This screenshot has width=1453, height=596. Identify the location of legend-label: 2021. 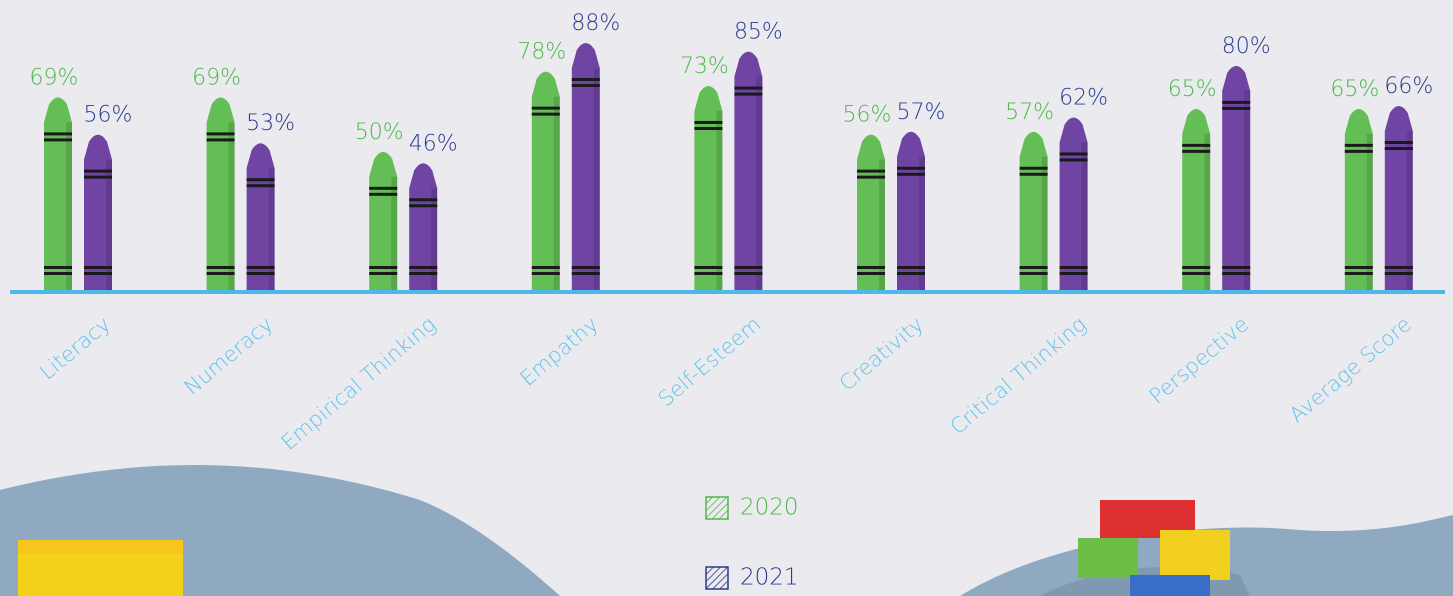
(769, 578).